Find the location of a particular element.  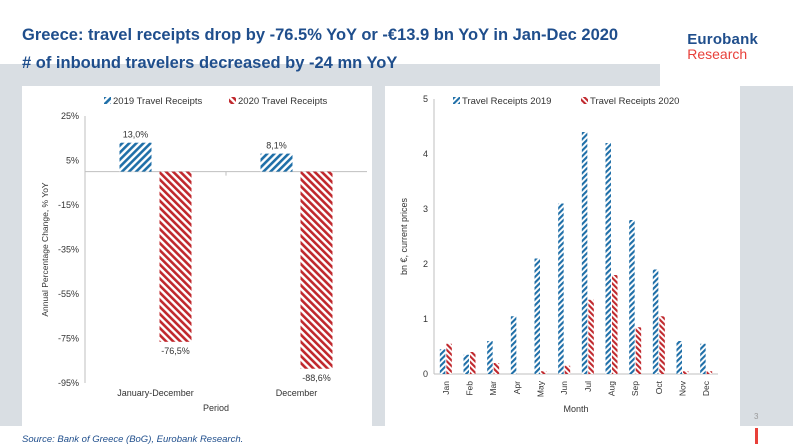

y-tick-label: -15% is located at coordinates (68, 205).